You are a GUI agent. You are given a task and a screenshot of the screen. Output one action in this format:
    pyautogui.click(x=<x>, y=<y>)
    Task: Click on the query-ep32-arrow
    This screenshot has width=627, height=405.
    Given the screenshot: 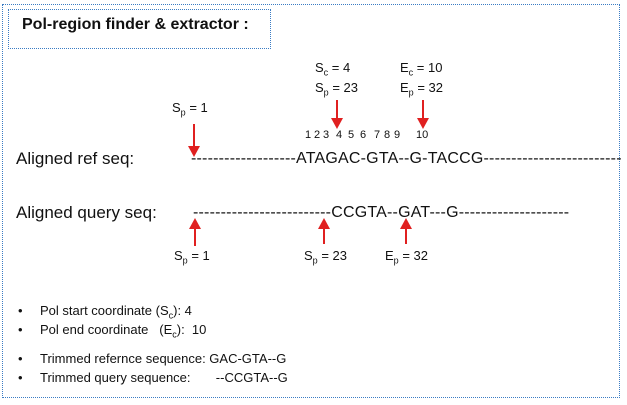 What is the action you would take?
    pyautogui.click(x=406, y=231)
    